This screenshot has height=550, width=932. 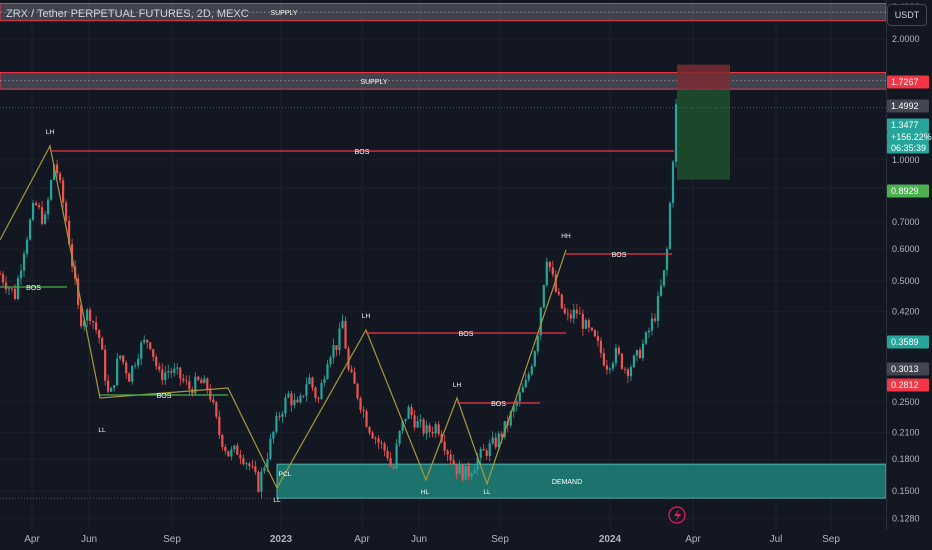 I want to click on price-axis, so click(x=909, y=265).